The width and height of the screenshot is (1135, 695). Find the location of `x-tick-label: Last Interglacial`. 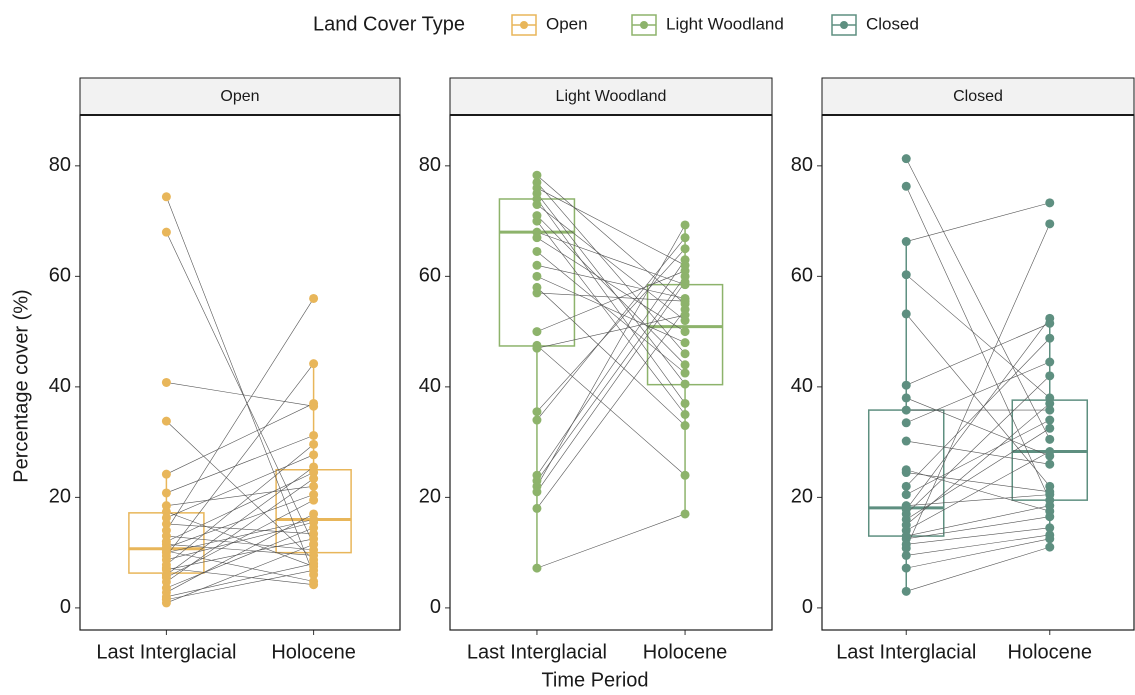

x-tick-label: Last Interglacial is located at coordinates (537, 652).